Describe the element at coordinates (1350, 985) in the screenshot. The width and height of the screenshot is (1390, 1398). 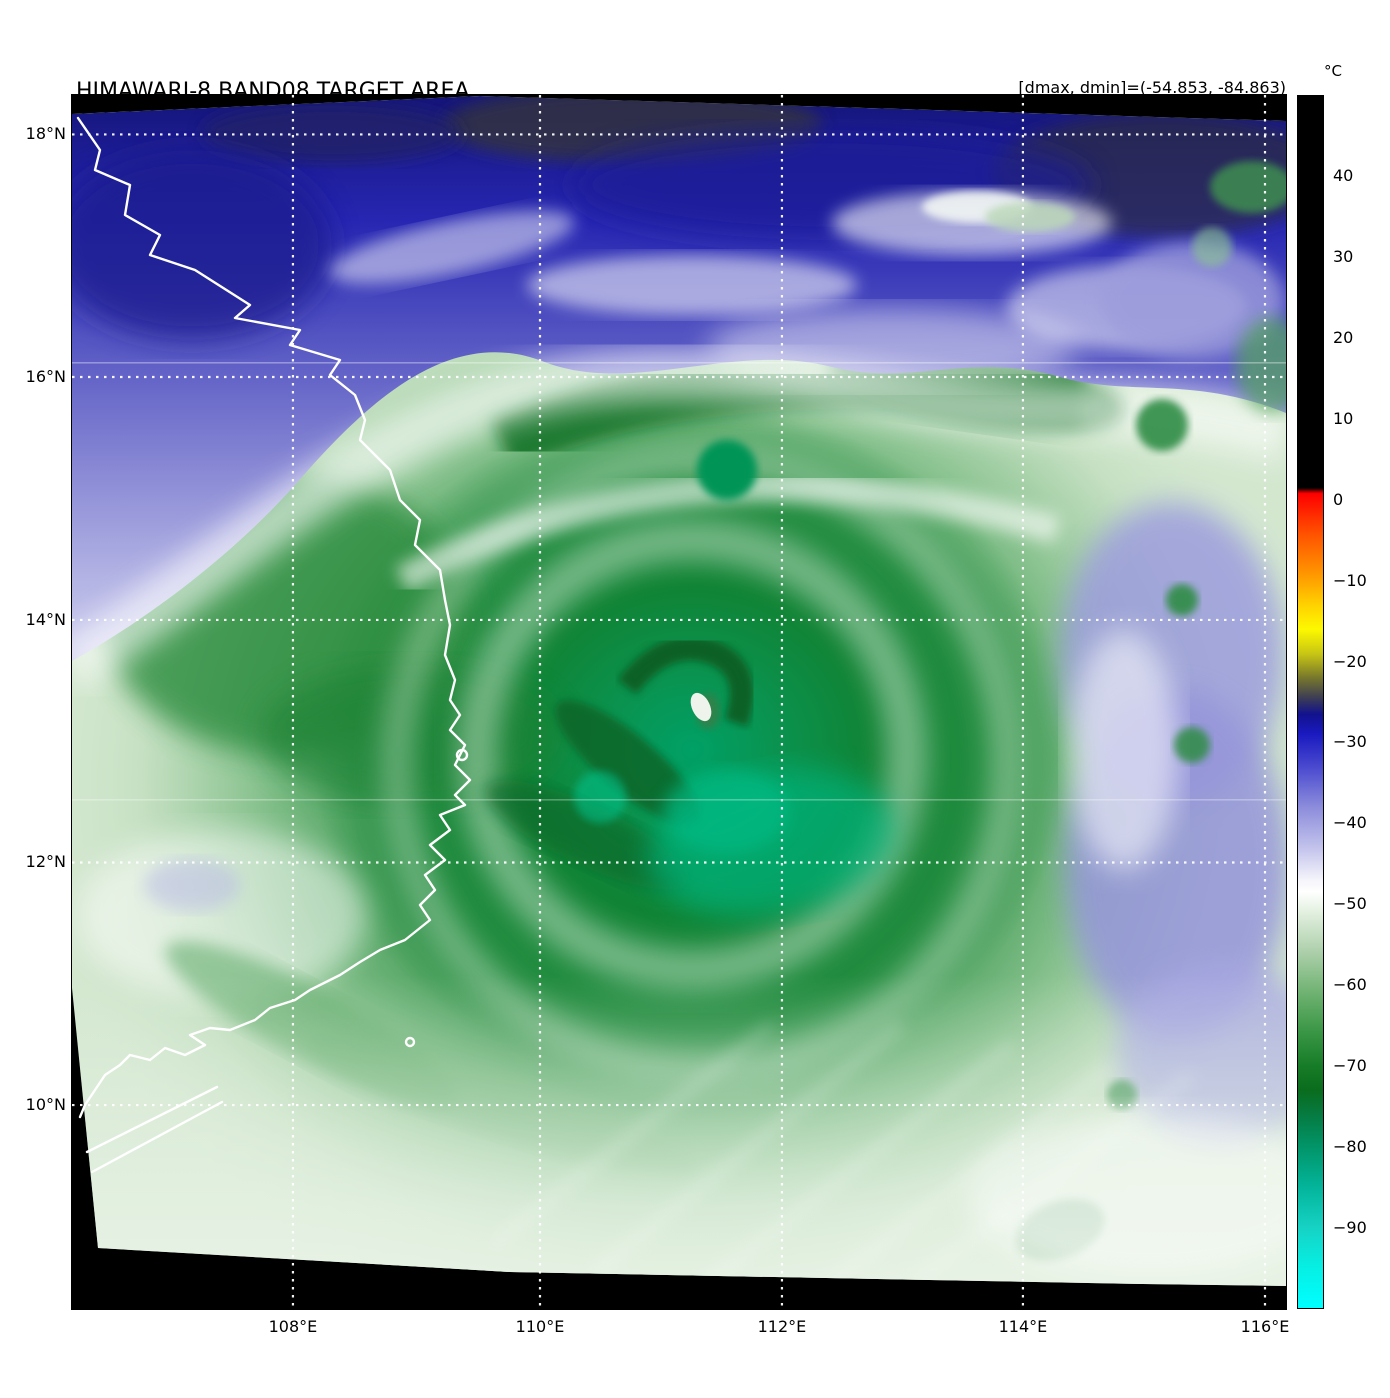
I see `colorbar-tick-label: −60` at that location.